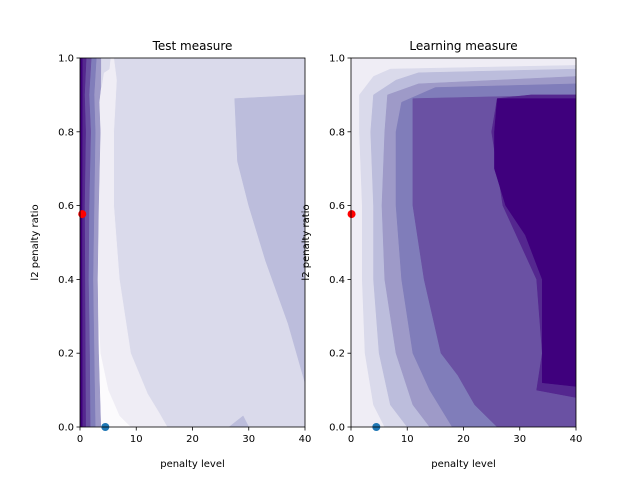  What do you see at coordinates (306, 242) in the screenshot?
I see `learning-measure-y-label: l2 penalty ratio` at bounding box center [306, 242].